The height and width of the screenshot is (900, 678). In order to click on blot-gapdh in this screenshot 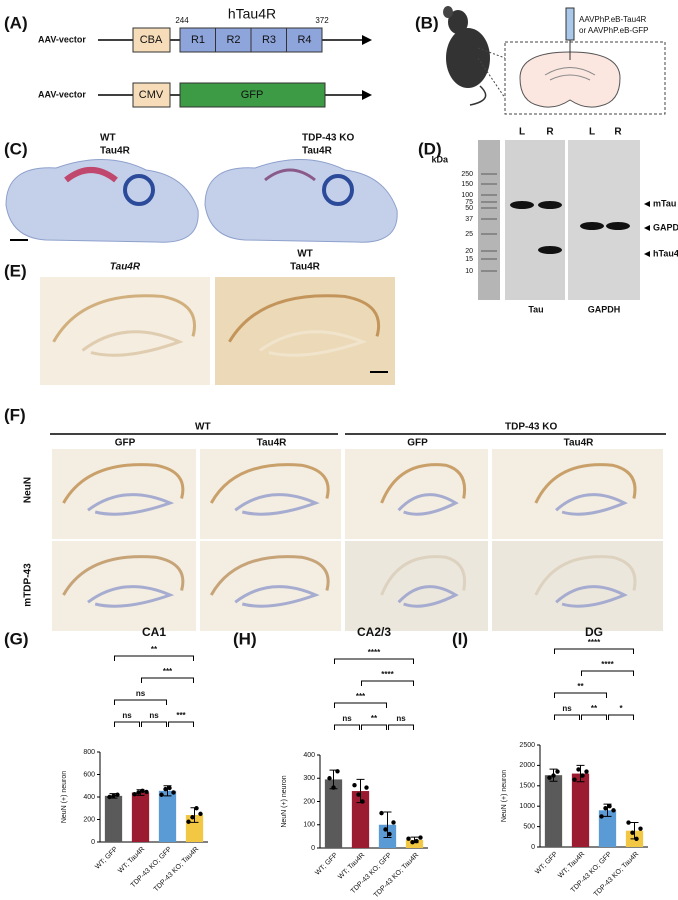, I will do `click(604, 220)`.